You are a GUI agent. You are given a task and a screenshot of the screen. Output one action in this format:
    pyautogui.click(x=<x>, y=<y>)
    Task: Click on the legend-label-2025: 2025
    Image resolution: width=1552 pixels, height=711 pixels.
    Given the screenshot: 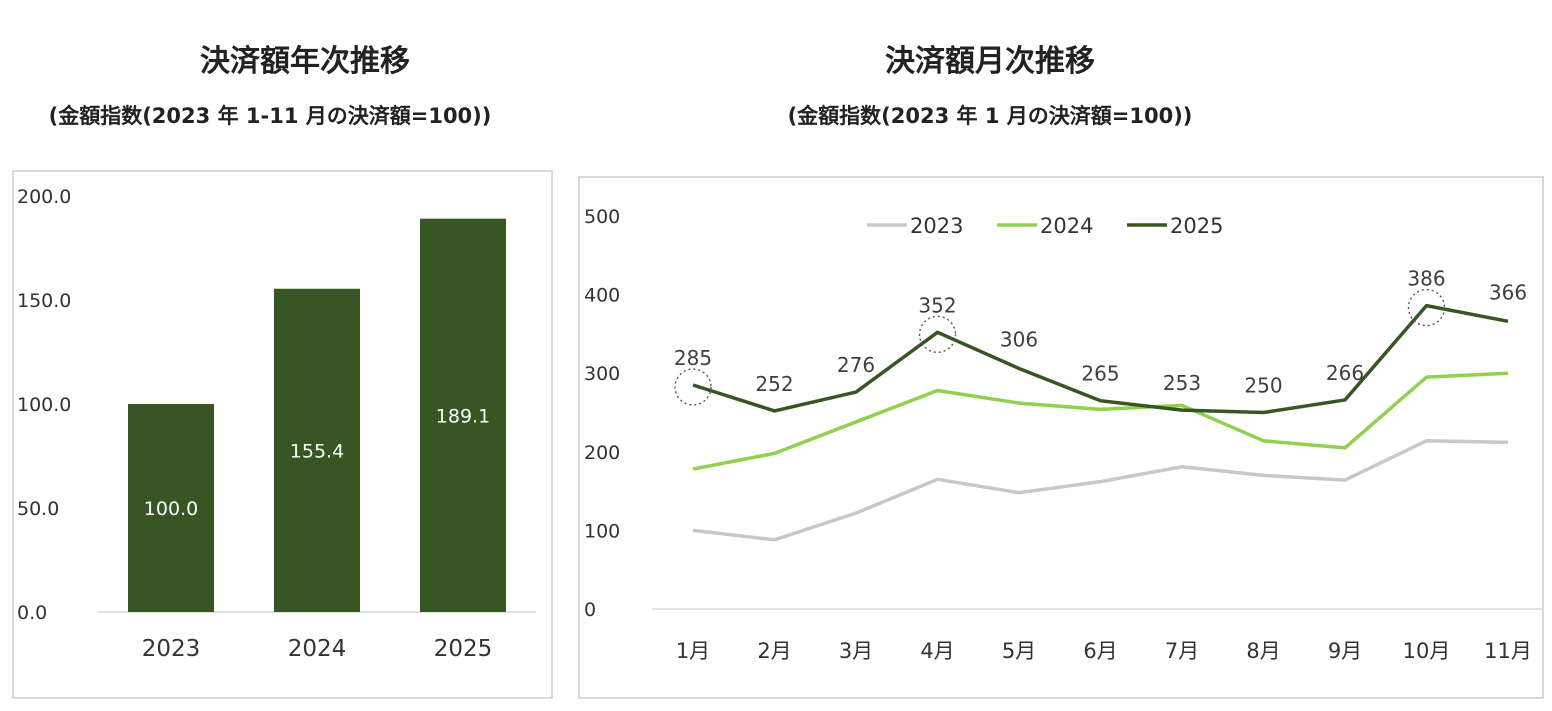 What is the action you would take?
    pyautogui.click(x=1196, y=226)
    